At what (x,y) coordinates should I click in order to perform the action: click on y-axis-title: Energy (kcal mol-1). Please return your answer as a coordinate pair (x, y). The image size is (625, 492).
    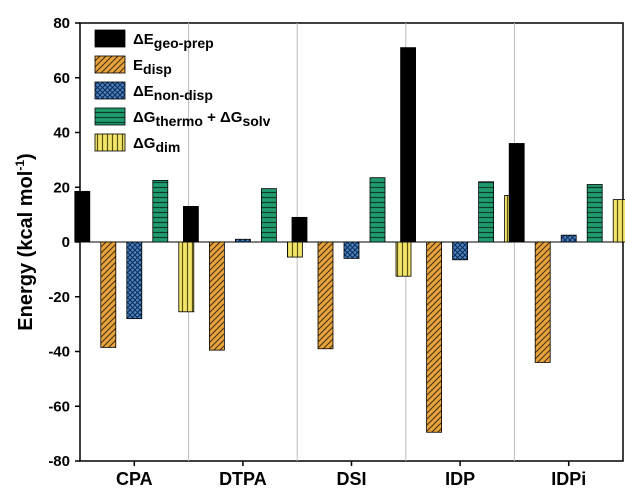
    Looking at the image, I should click on (25, 241).